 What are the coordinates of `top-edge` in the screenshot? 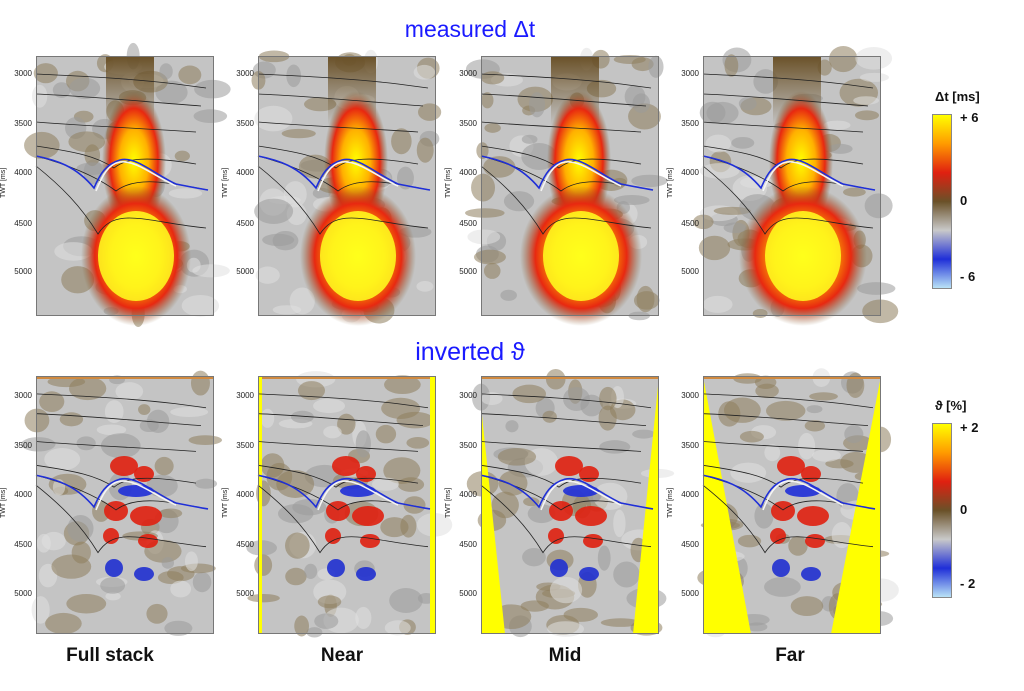 It's located at (792, 377).